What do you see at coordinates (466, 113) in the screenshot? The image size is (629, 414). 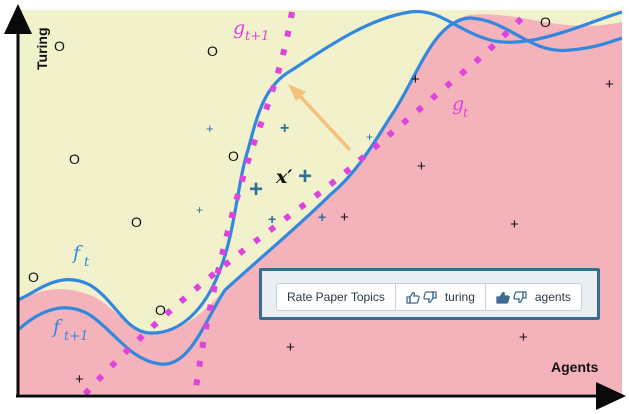 I see `g-t-sub: t` at bounding box center [466, 113].